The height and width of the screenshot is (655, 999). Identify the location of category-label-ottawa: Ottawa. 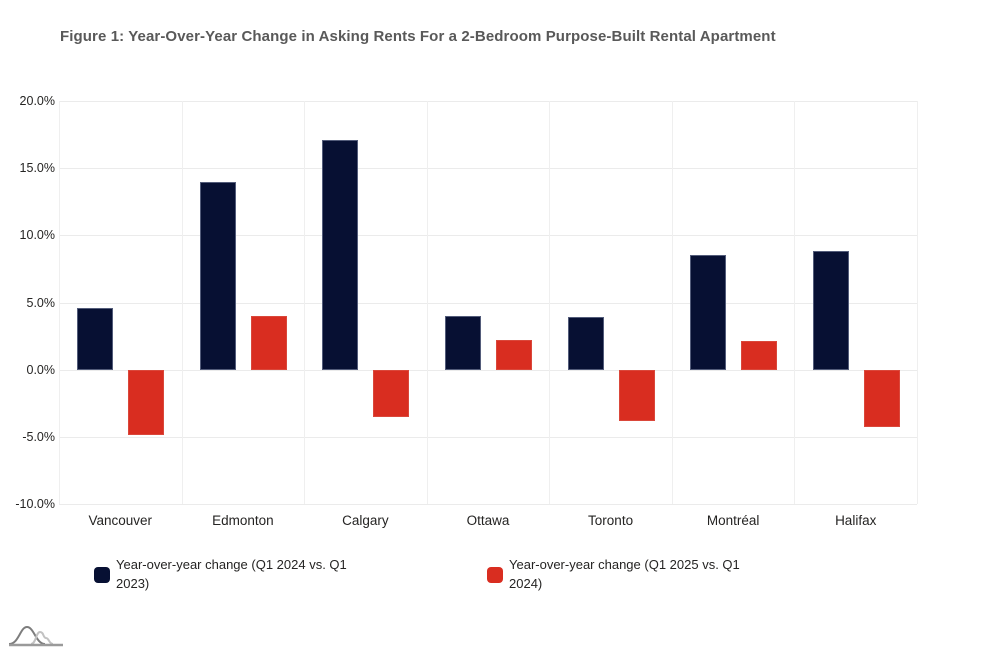
(488, 520).